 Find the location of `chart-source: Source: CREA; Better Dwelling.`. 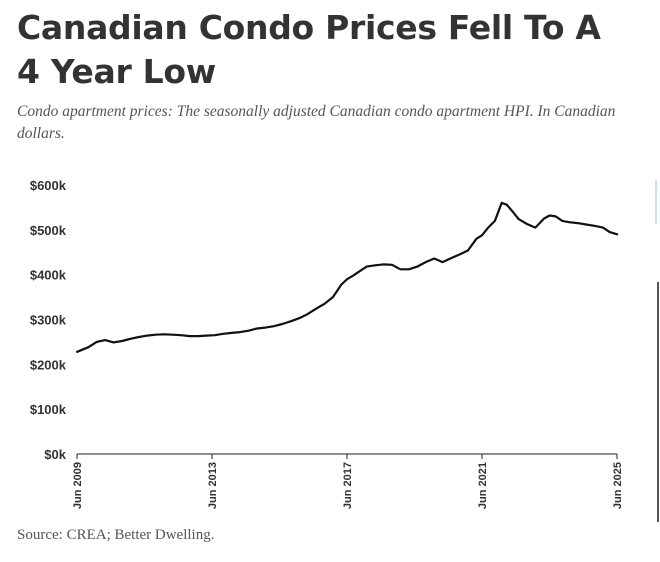

chart-source: Source: CREA; Better Dwelling. is located at coordinates (116, 535).